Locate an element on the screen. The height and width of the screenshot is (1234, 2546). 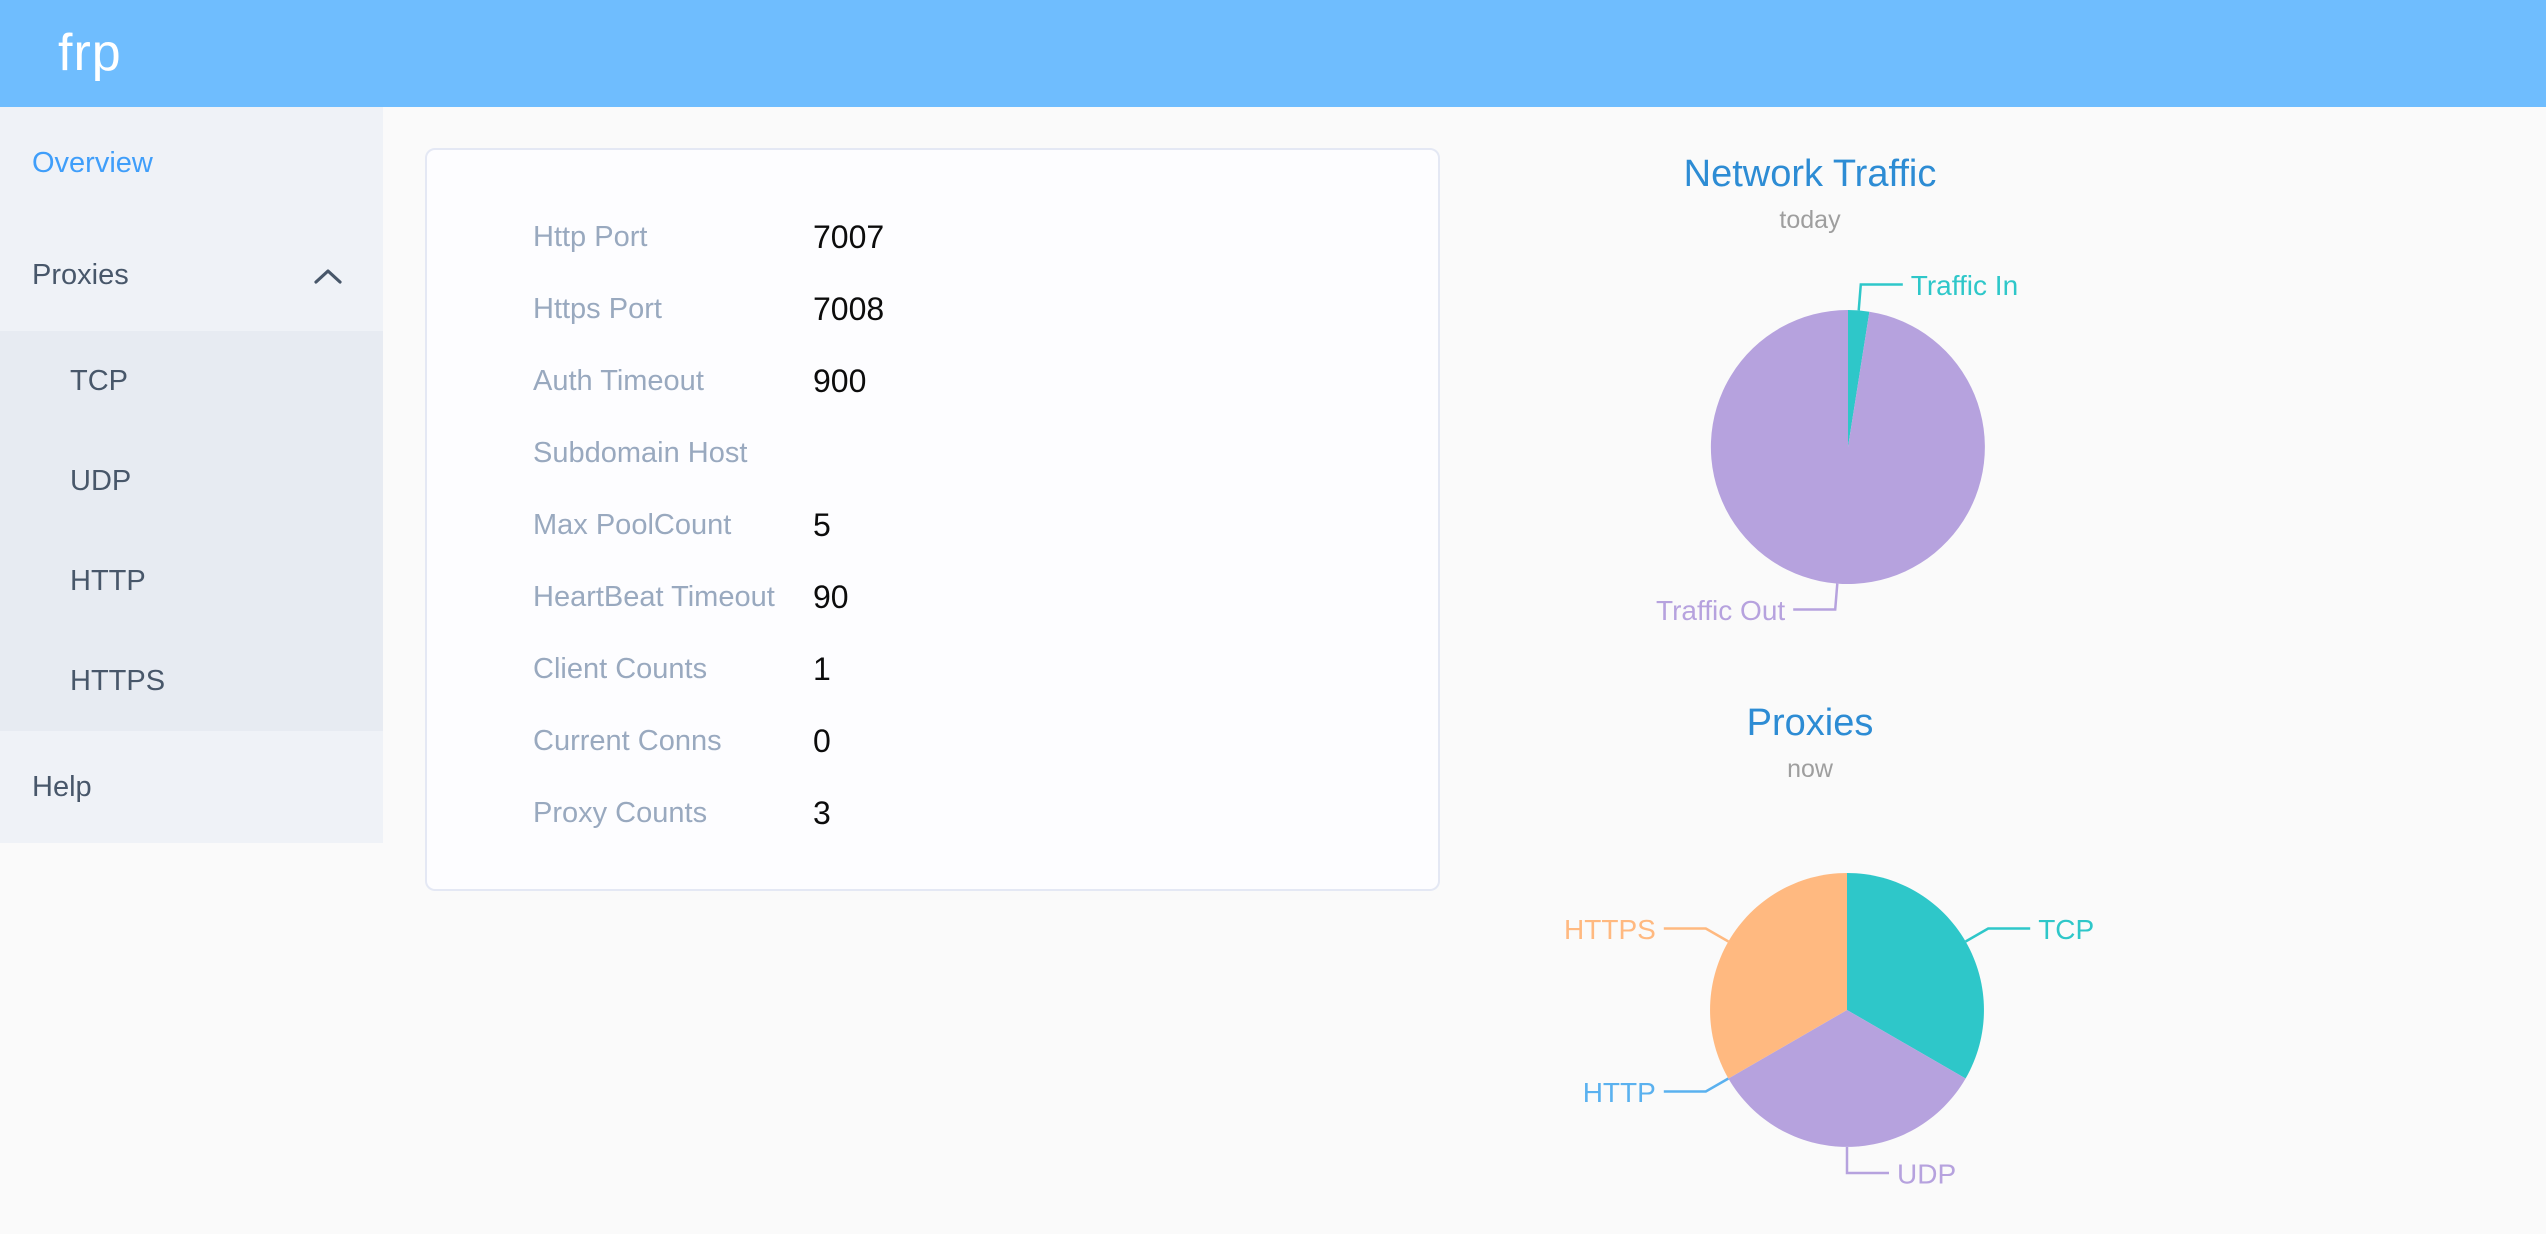
info-value: 900 is located at coordinates (840, 380).